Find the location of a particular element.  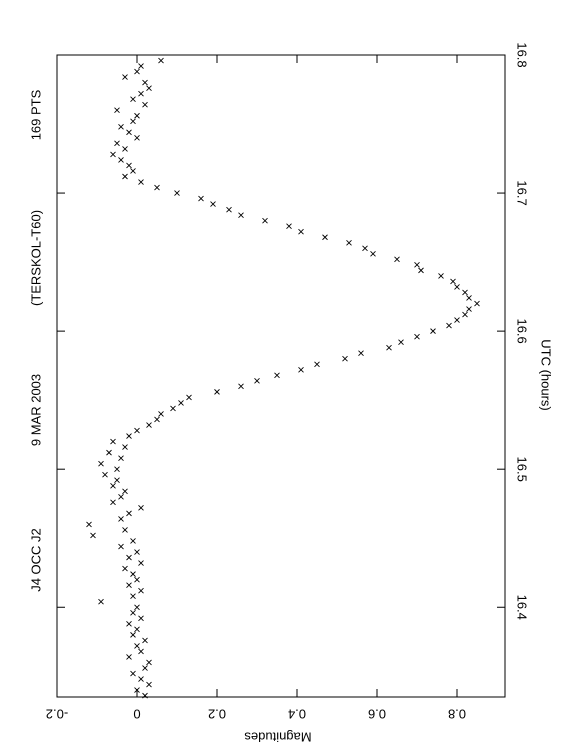

x-tick-label: 16.5 is located at coordinates (522, 469).